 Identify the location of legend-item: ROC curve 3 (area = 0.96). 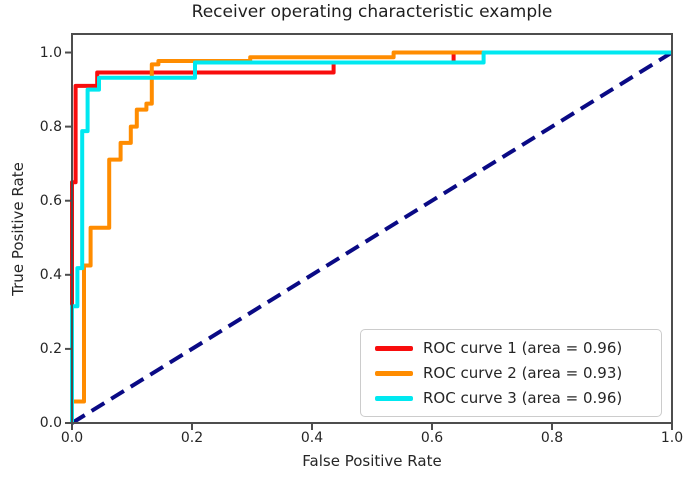
(511, 398).